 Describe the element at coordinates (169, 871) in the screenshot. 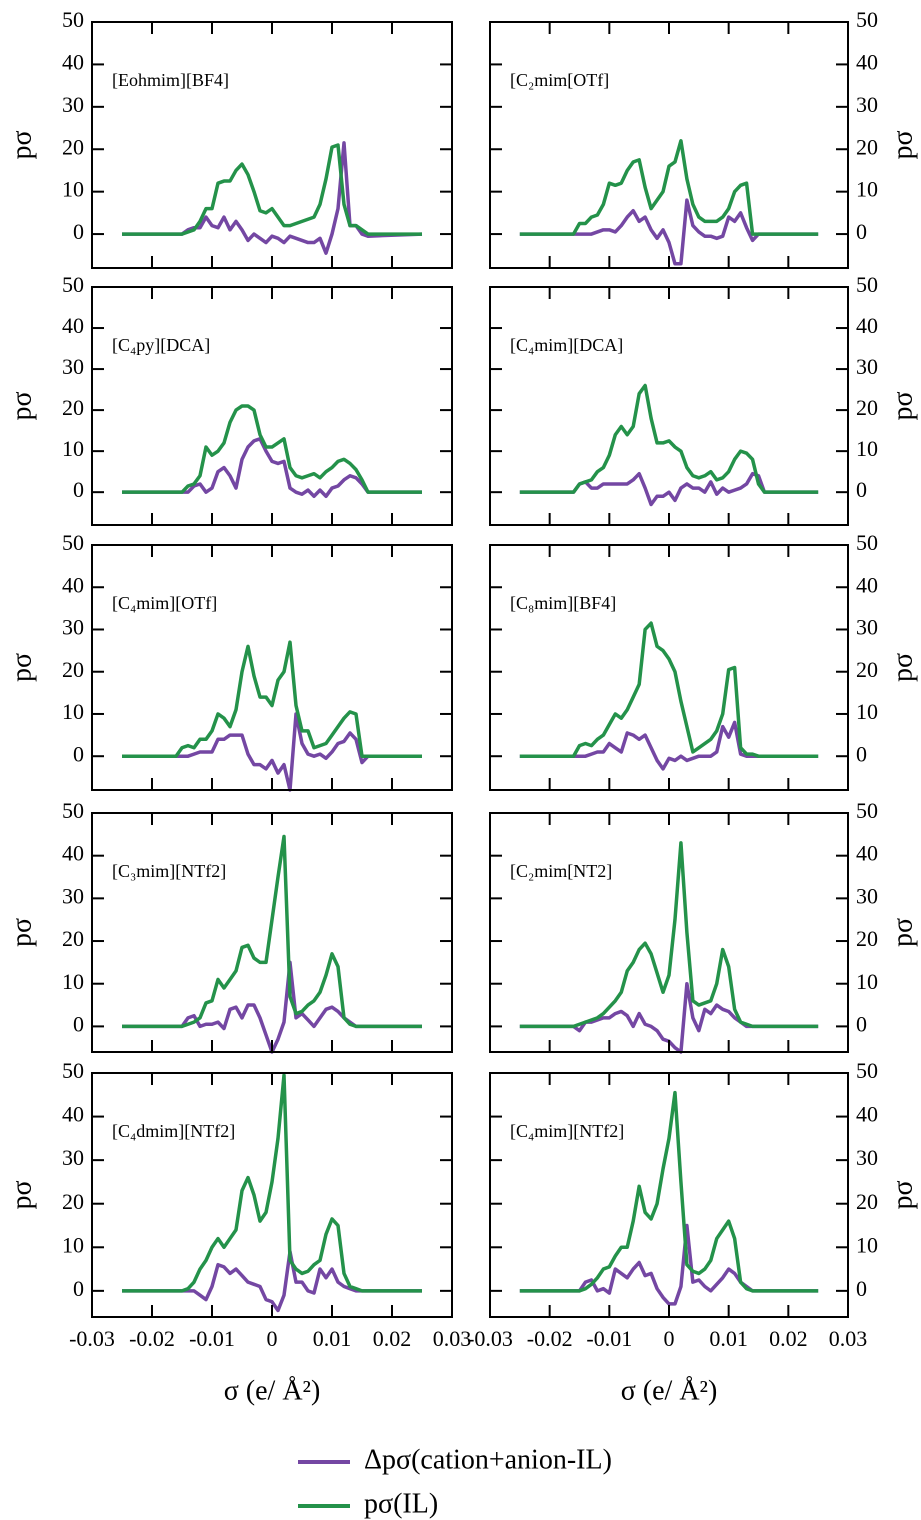

I see `annotation: [C₃mim][NTf2]` at that location.